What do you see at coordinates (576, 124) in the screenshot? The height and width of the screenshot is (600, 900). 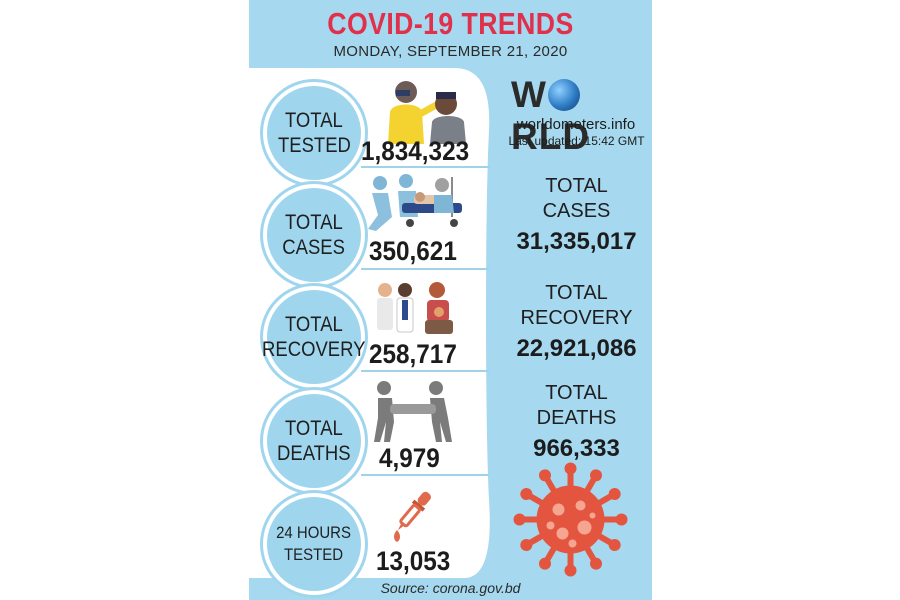 I see `world-source-site: worldometers.info` at bounding box center [576, 124].